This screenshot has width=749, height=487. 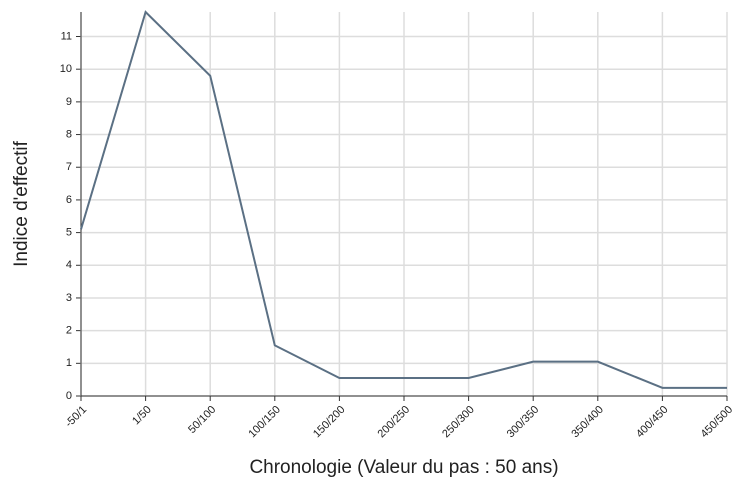 What do you see at coordinates (458, 422) in the screenshot?
I see `x-tick-label: 250/300` at bounding box center [458, 422].